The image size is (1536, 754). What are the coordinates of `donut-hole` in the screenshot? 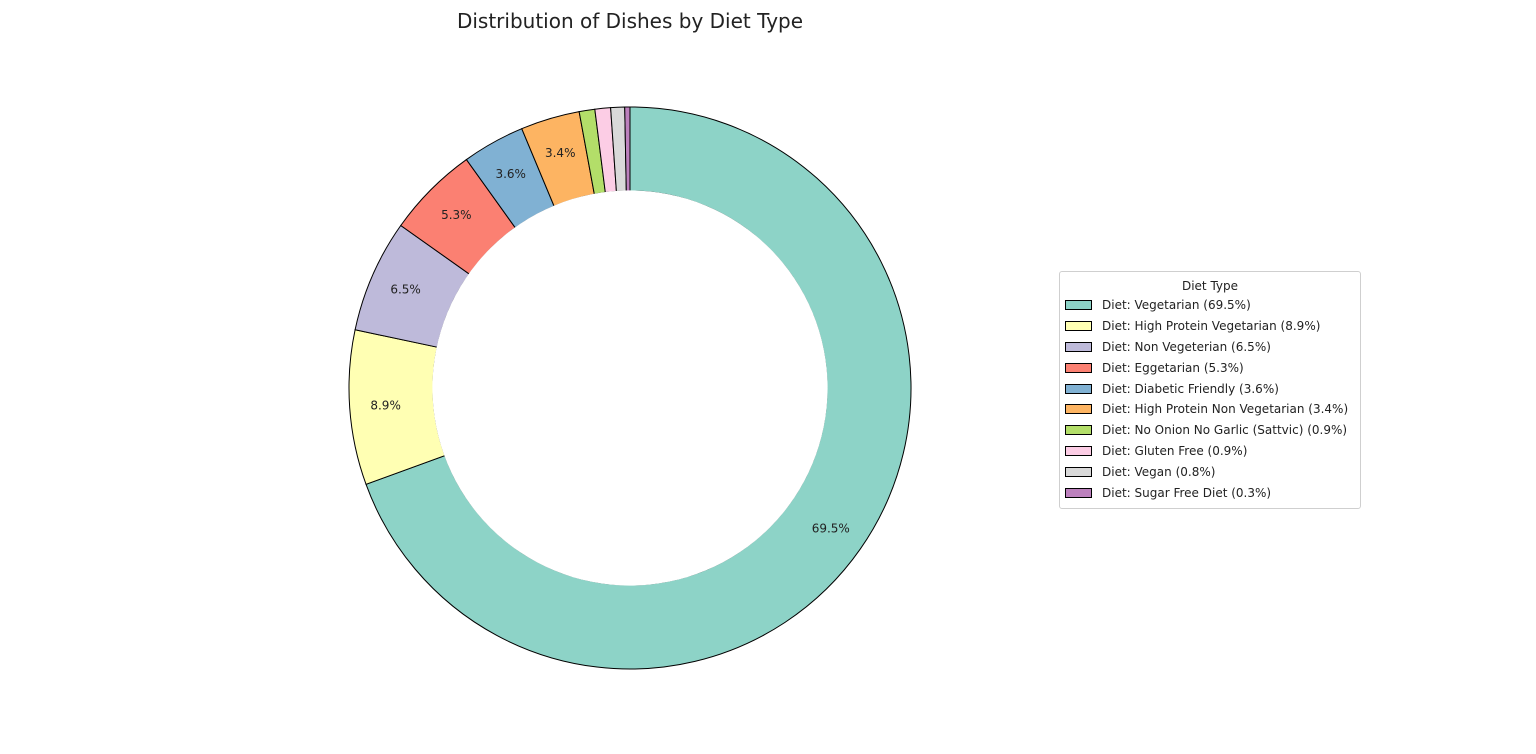 It's located at (630, 388).